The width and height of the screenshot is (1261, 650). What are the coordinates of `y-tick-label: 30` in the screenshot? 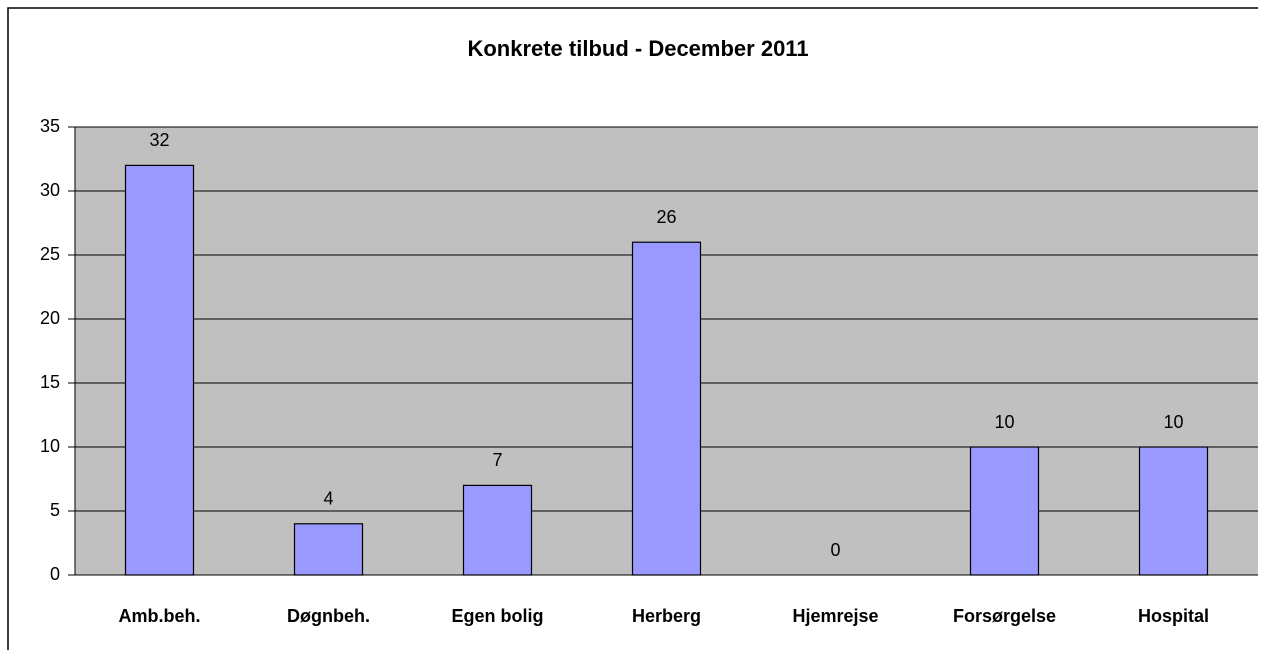 It's located at (50, 190).